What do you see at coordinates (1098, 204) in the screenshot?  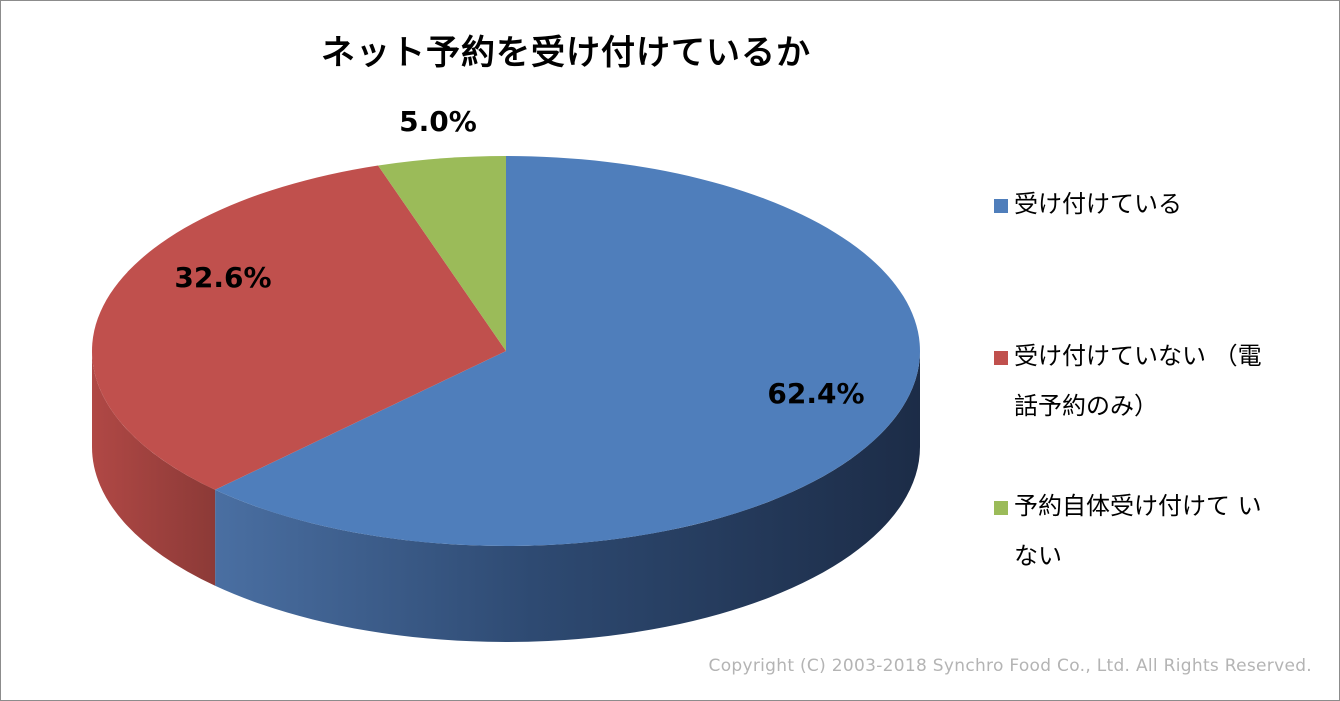 I see `legend-label: 受け付けている` at bounding box center [1098, 204].